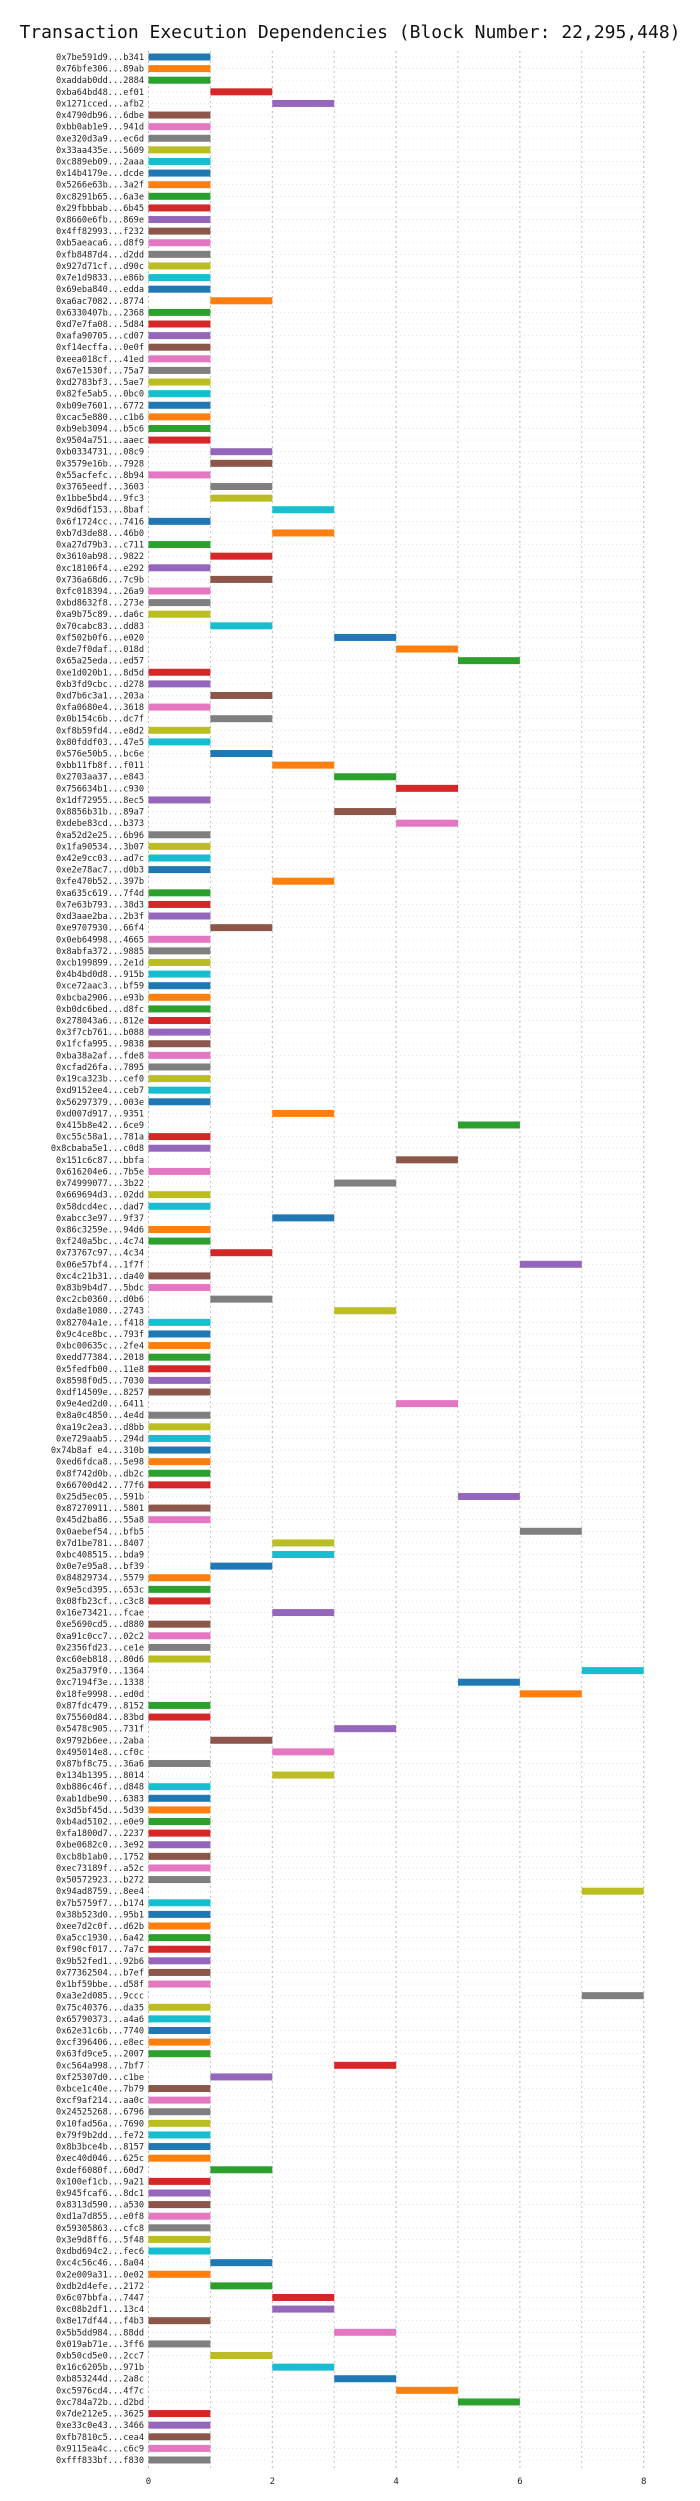  I want to click on transaction-label: 0x73767c97...4c34, so click(100, 1254).